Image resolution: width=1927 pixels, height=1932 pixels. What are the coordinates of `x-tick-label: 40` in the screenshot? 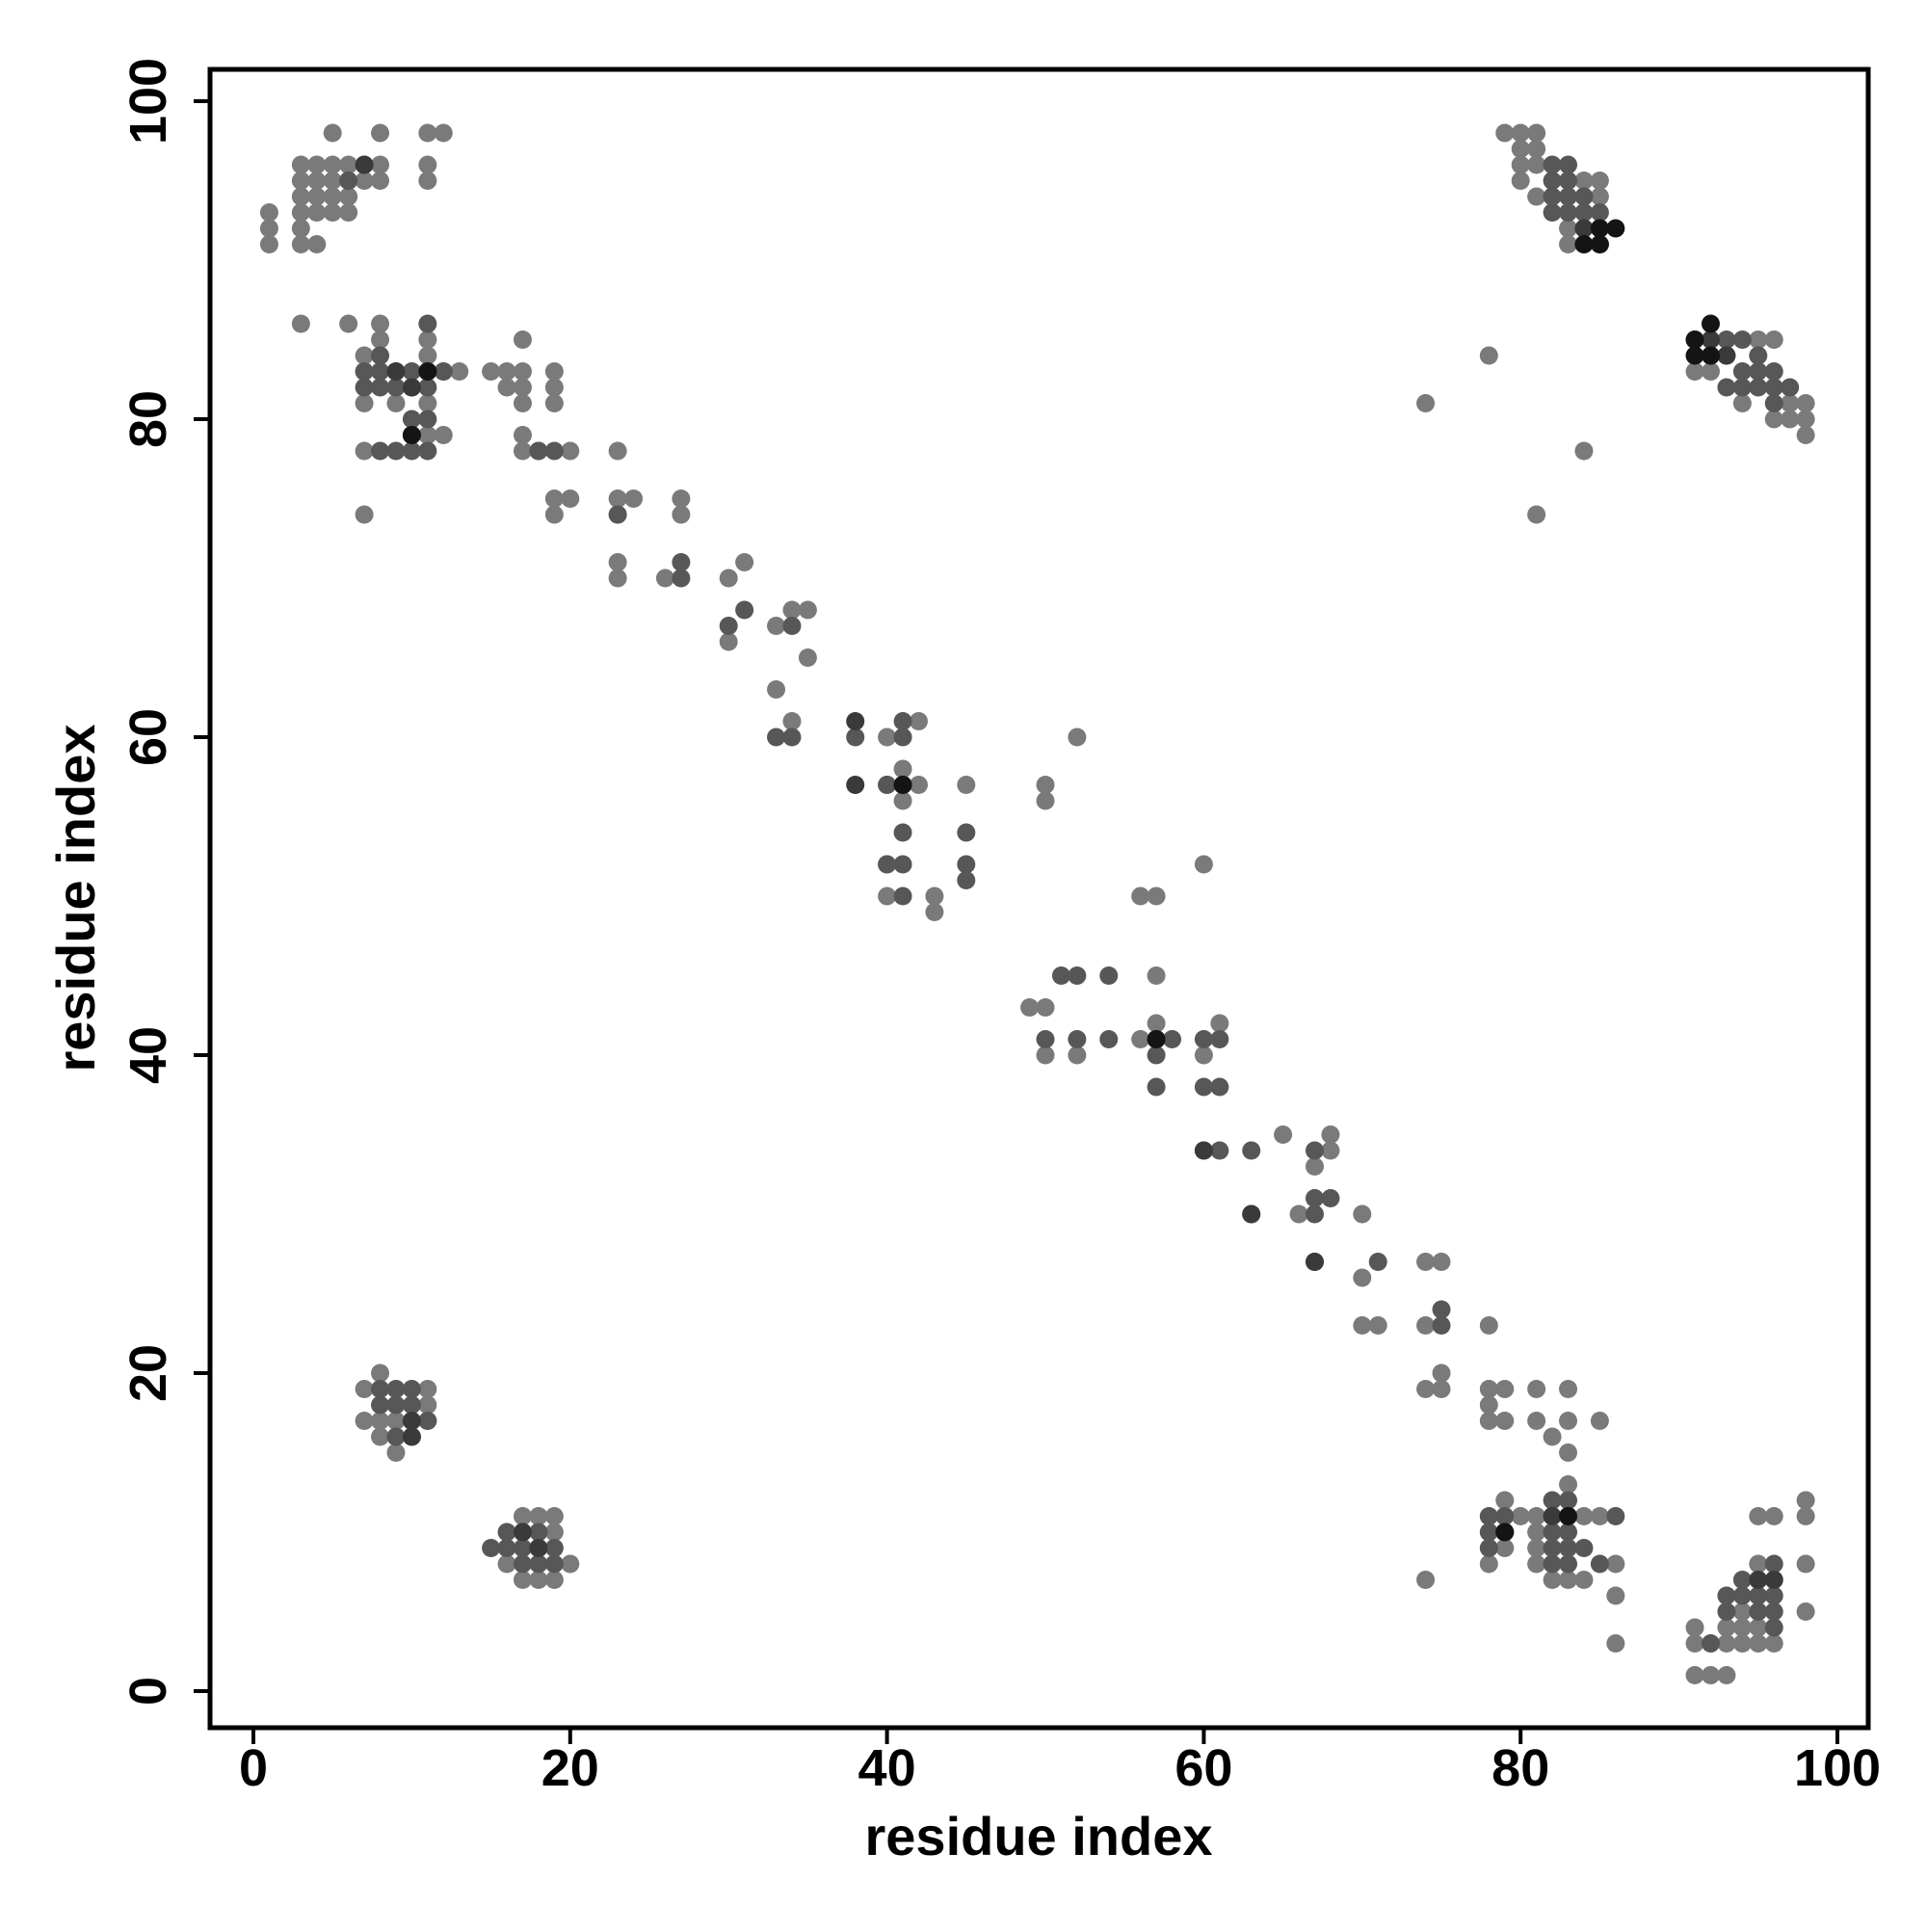 It's located at (887, 1768).